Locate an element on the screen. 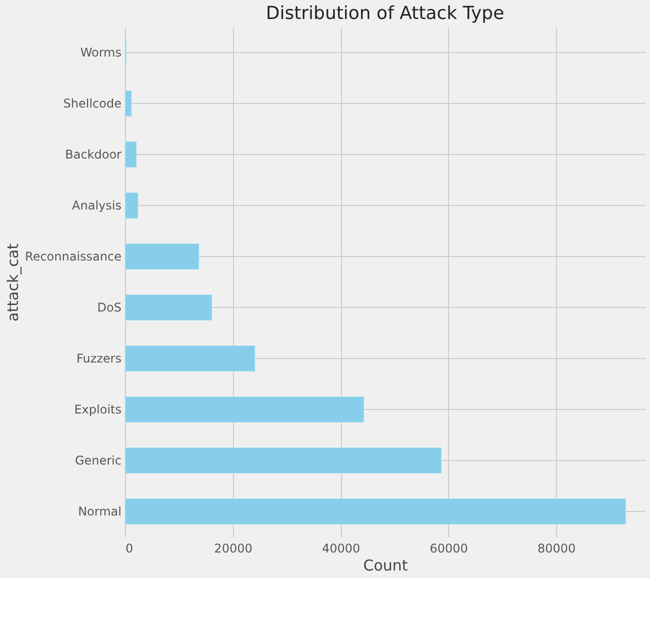  y-tick-label: Reconnaissance is located at coordinates (73, 257).